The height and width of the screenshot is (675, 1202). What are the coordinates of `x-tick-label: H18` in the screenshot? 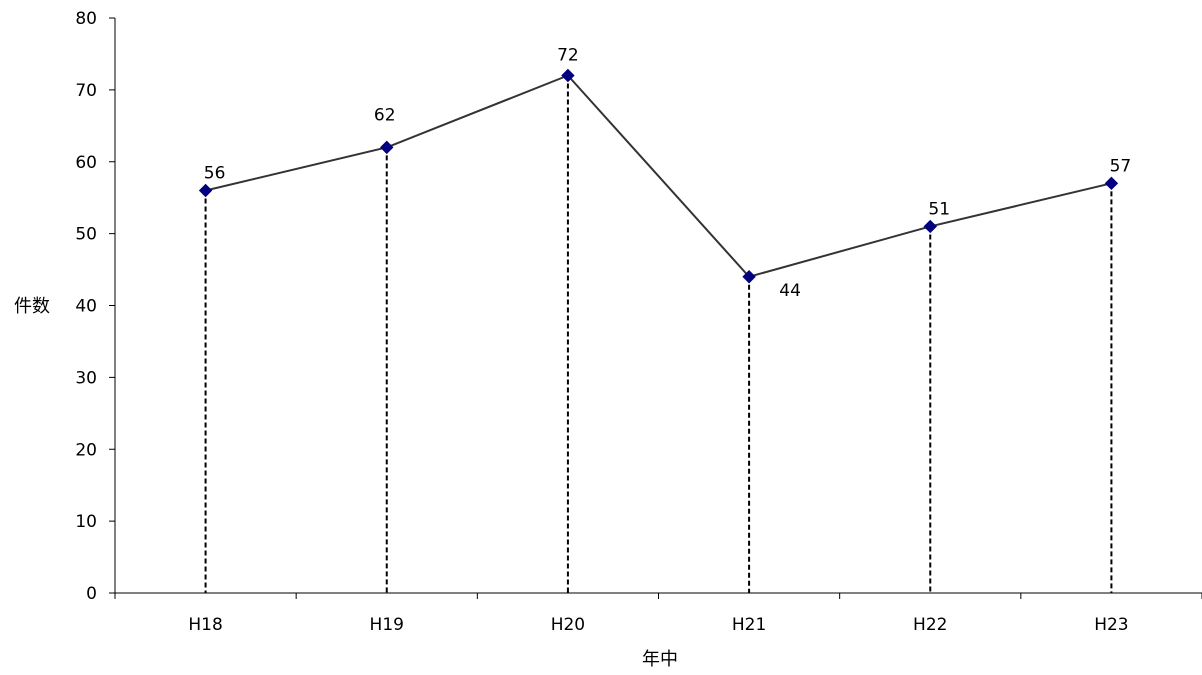 It's located at (205, 625).